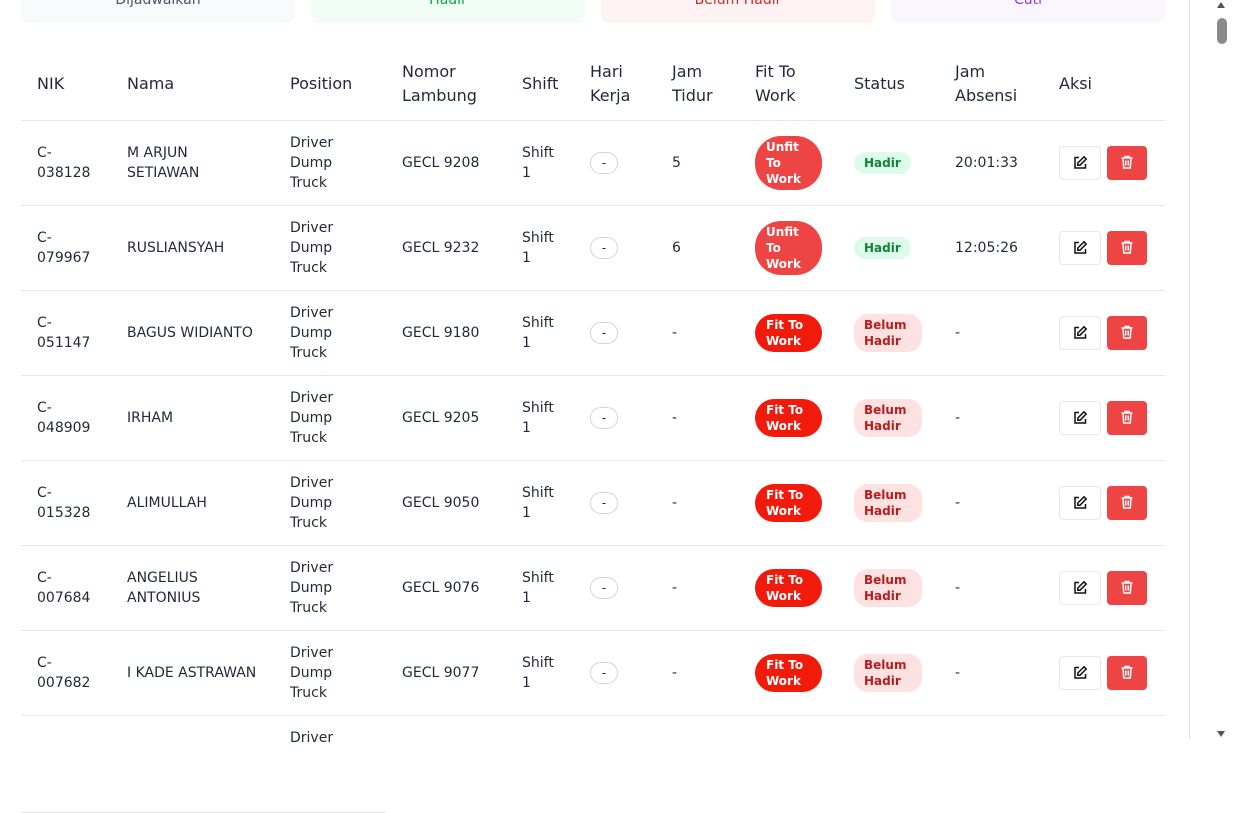 The image size is (1236, 813). I want to click on table-cell: C-007682, so click(66, 673).